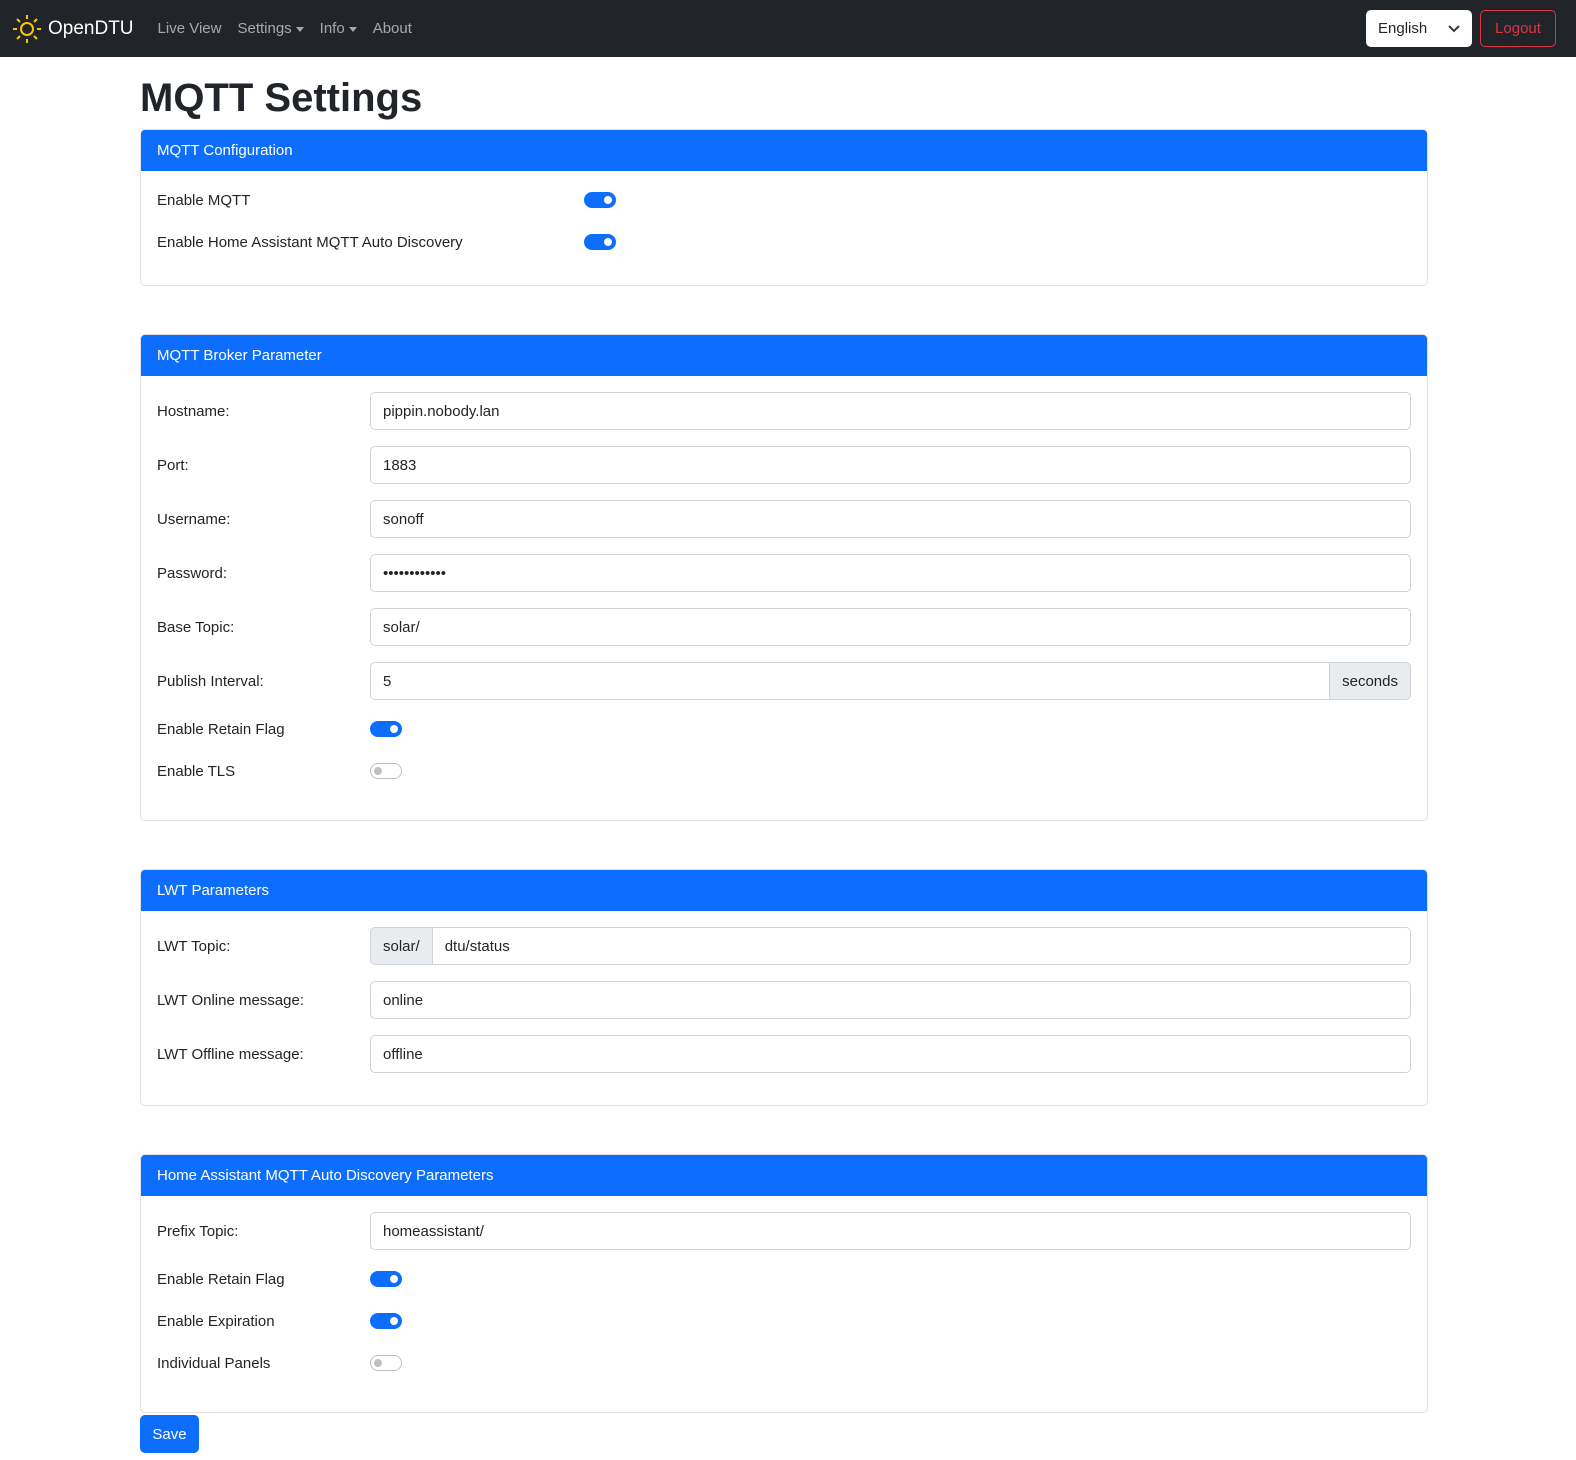 This screenshot has height=1460, width=1576. Describe the element at coordinates (890, 411) in the screenshot. I see `hostname-input: pippin.nobody.lan` at that location.